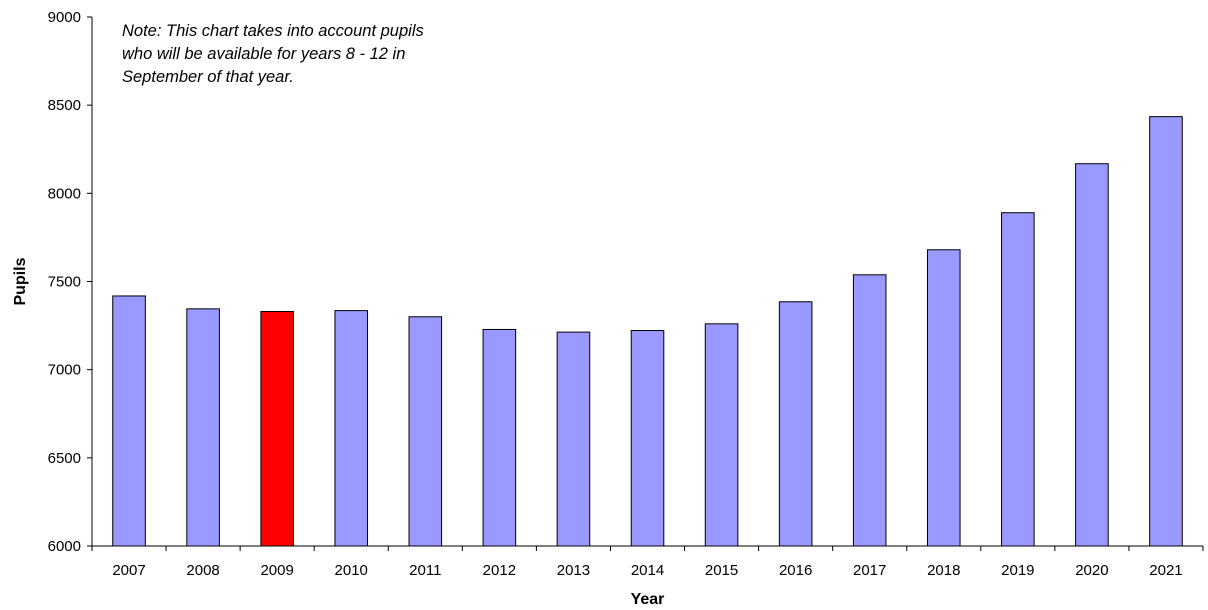  I want to click on bar-2012, so click(499, 437).